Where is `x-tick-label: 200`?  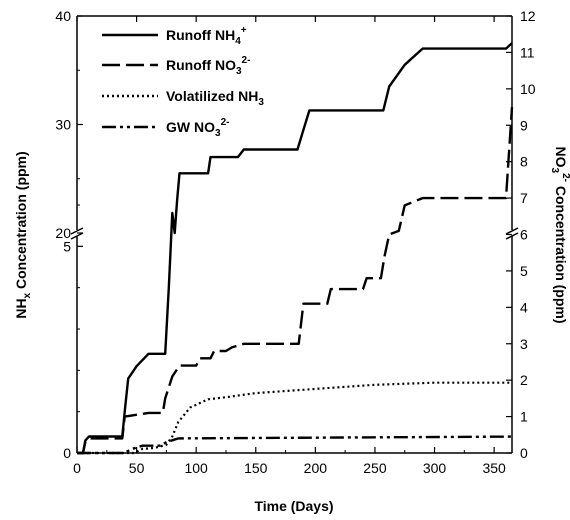 x-tick-label: 200 is located at coordinates (316, 468).